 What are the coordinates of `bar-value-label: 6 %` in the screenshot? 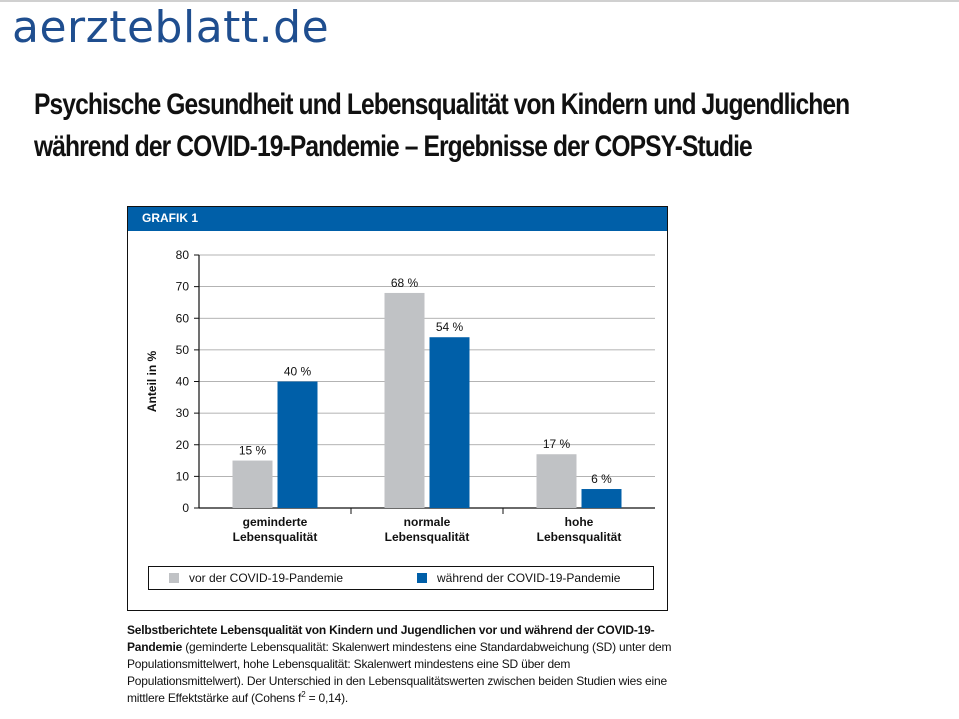 It's located at (601, 479).